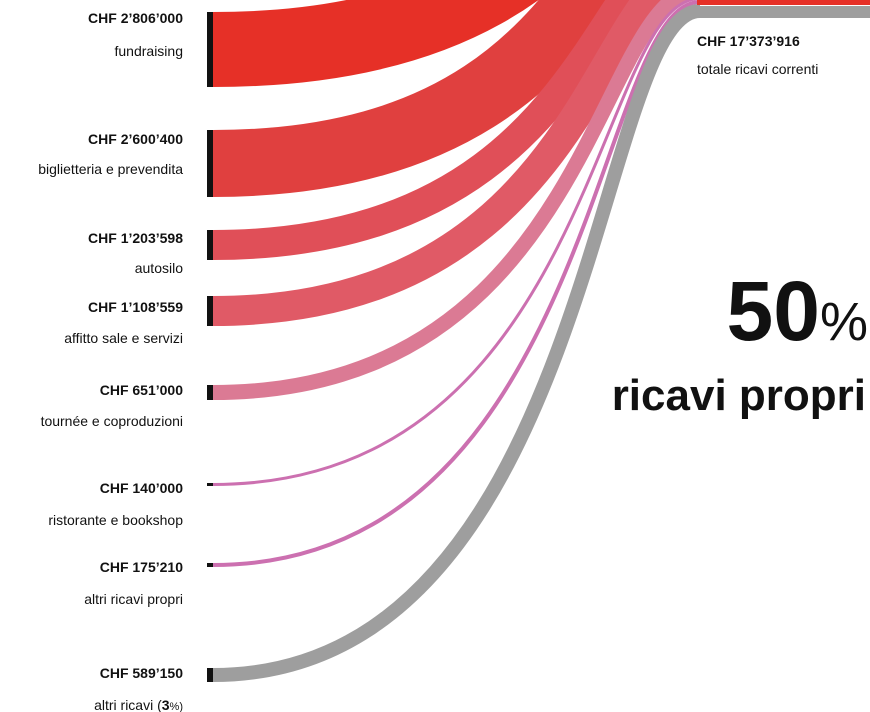 Image resolution: width=870 pixels, height=712 pixels. Describe the element at coordinates (135, 139) in the screenshot. I see `source-amount: CHF 2’600’400` at that location.